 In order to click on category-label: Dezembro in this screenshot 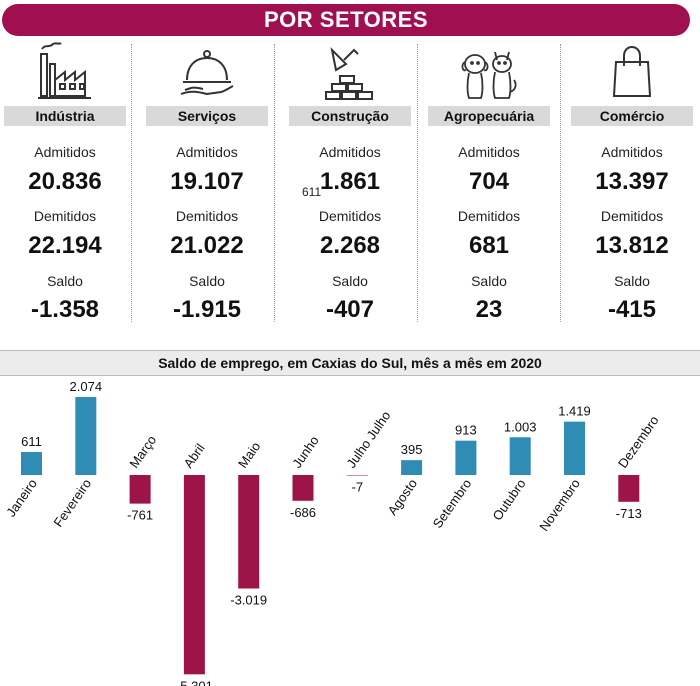, I will do `click(638, 442)`.